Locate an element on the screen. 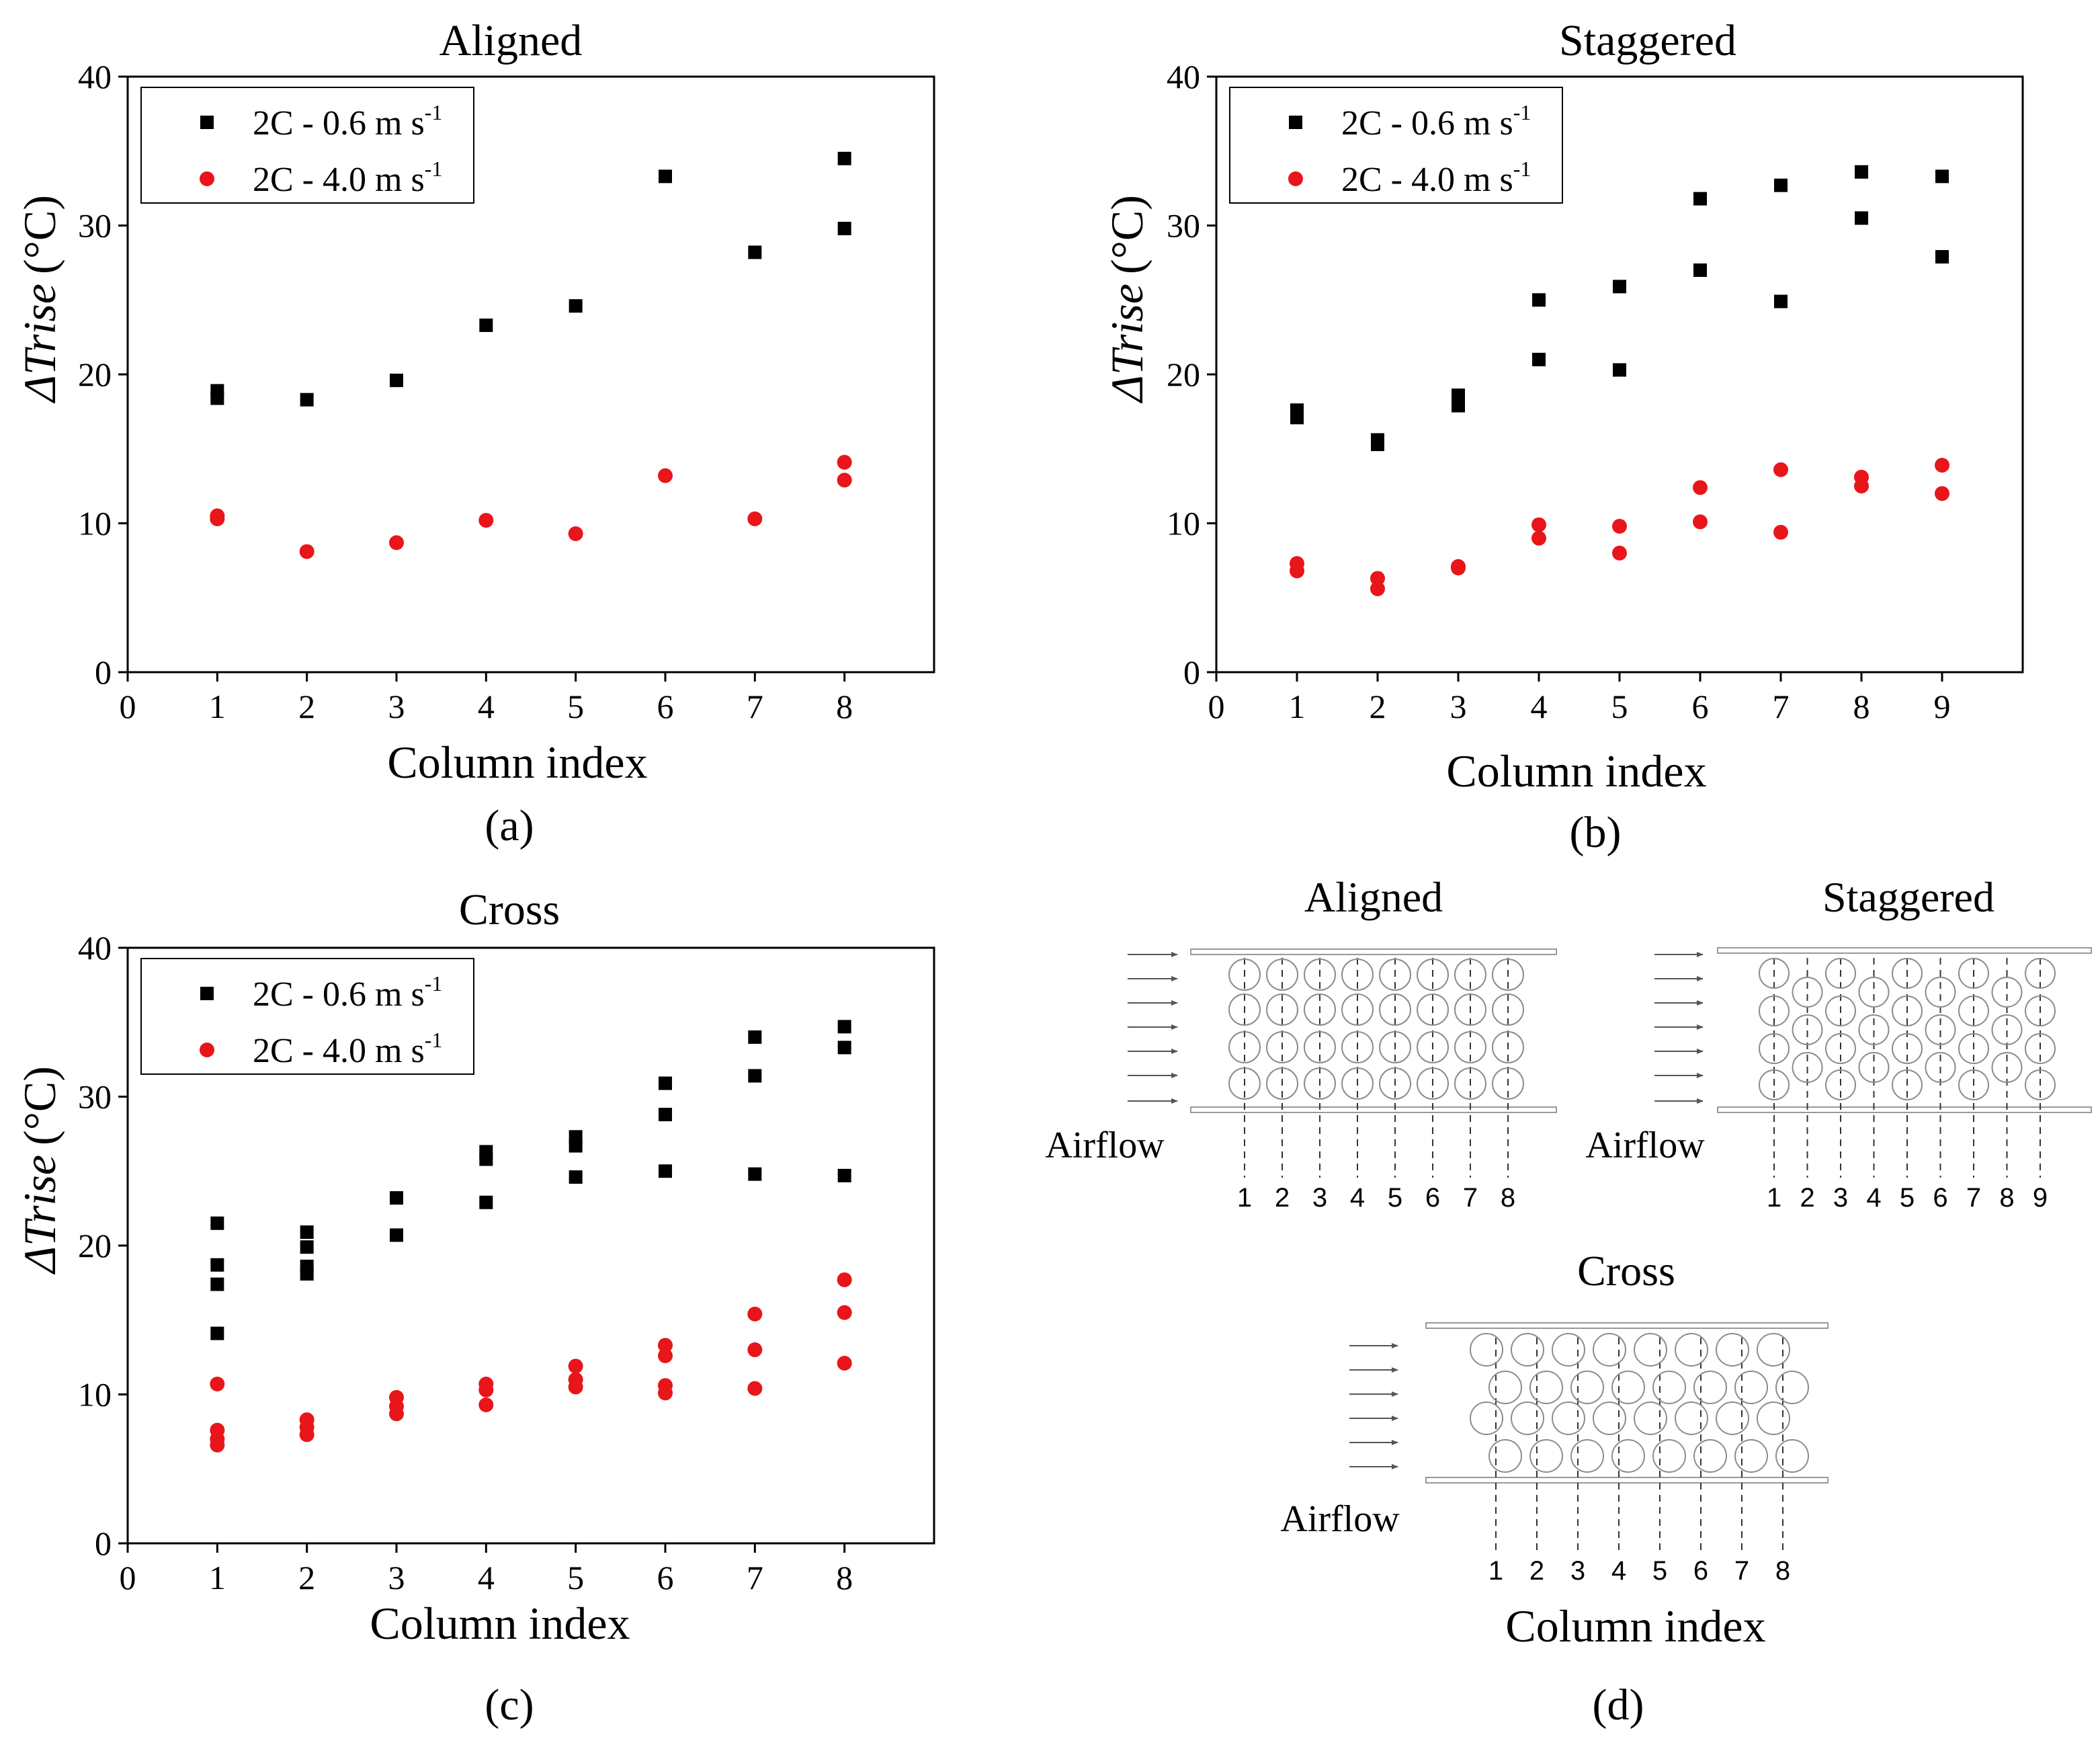 The height and width of the screenshot is (1747, 2100). x-axis-label: Column index is located at coordinates (500, 1624).